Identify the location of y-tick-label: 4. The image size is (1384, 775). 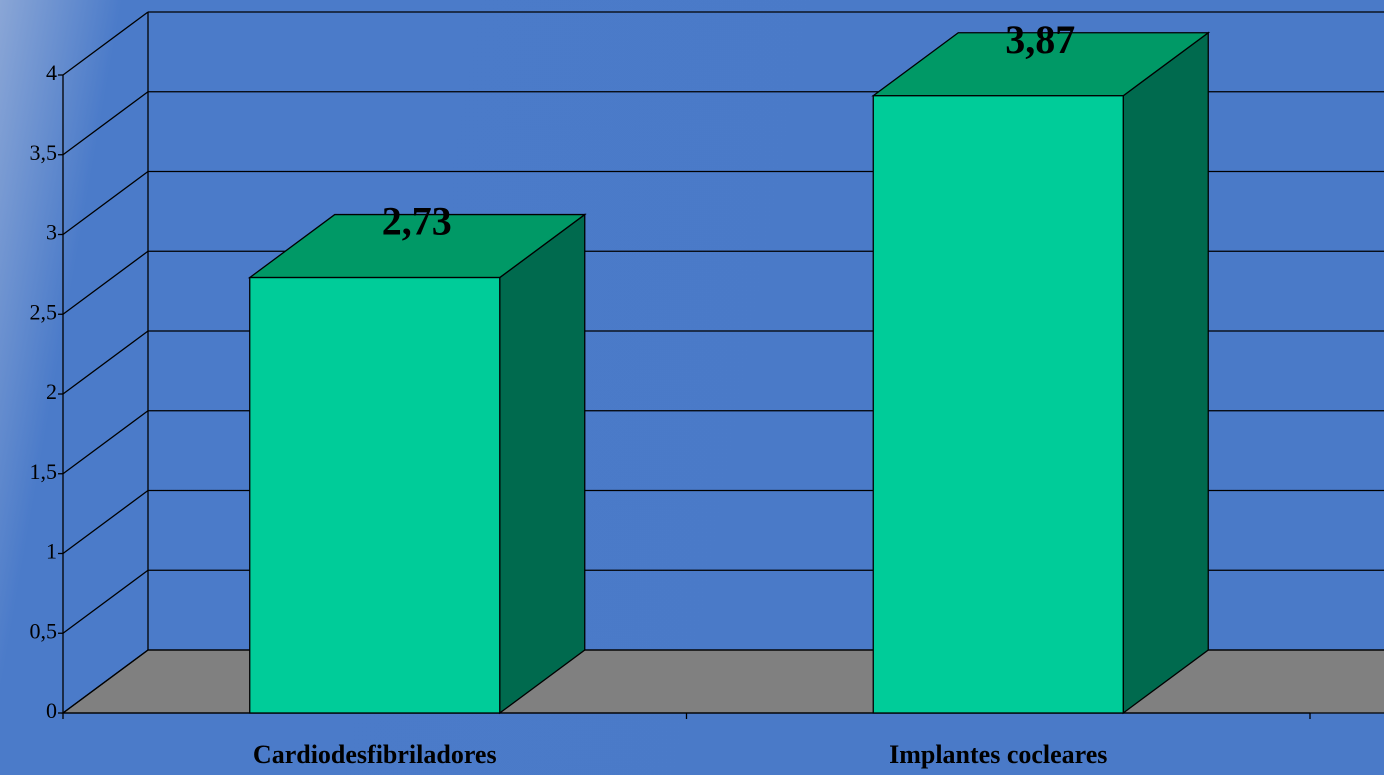
(51, 72).